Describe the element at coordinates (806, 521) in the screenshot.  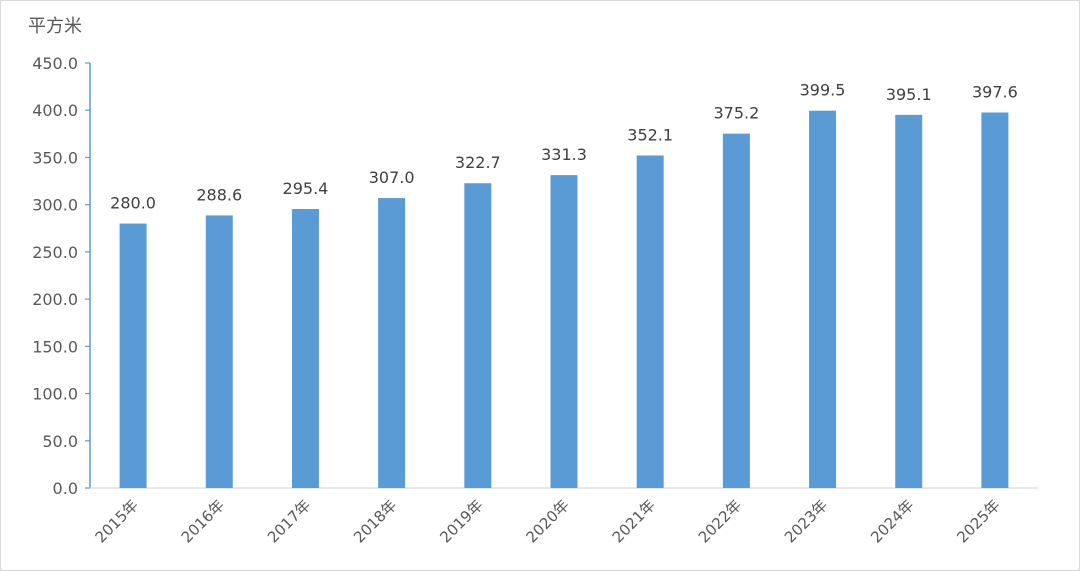
I see `x-tick-label: 2023年` at that location.